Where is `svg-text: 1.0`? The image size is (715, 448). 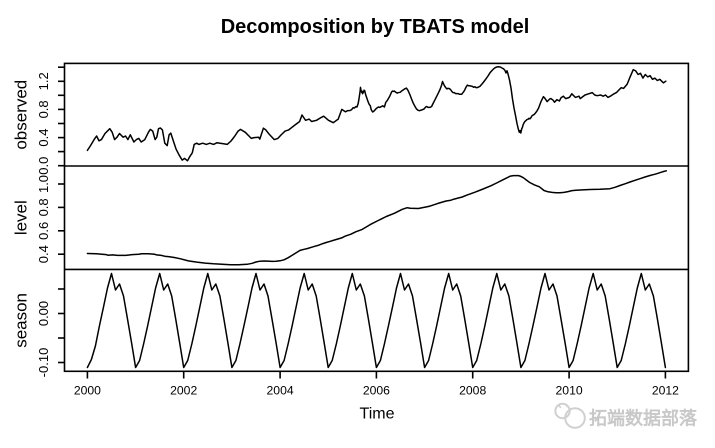 svg-text: 1.0 is located at coordinates (43, 184).